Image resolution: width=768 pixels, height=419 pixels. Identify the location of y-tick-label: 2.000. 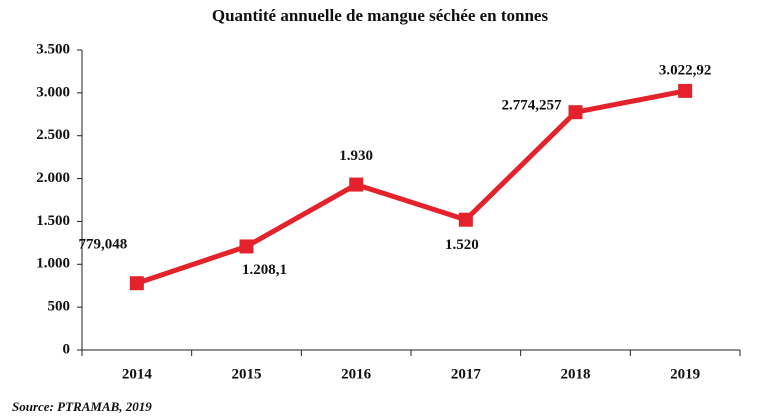
(53, 178).